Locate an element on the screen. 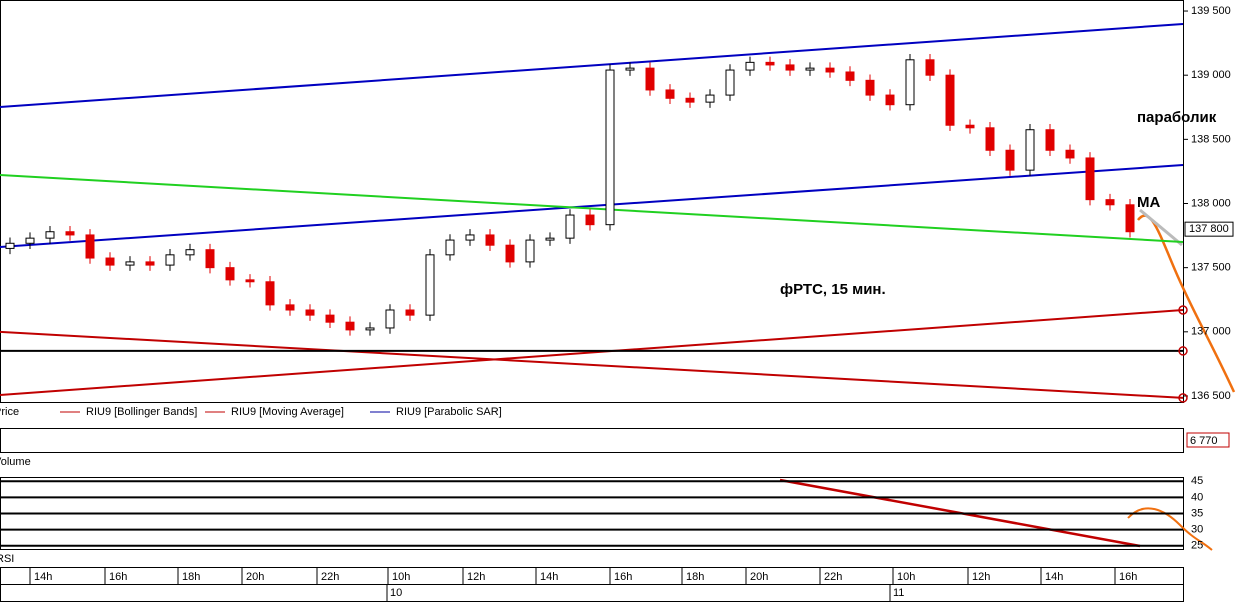  last-price-label: 137 800 is located at coordinates (1209, 229).